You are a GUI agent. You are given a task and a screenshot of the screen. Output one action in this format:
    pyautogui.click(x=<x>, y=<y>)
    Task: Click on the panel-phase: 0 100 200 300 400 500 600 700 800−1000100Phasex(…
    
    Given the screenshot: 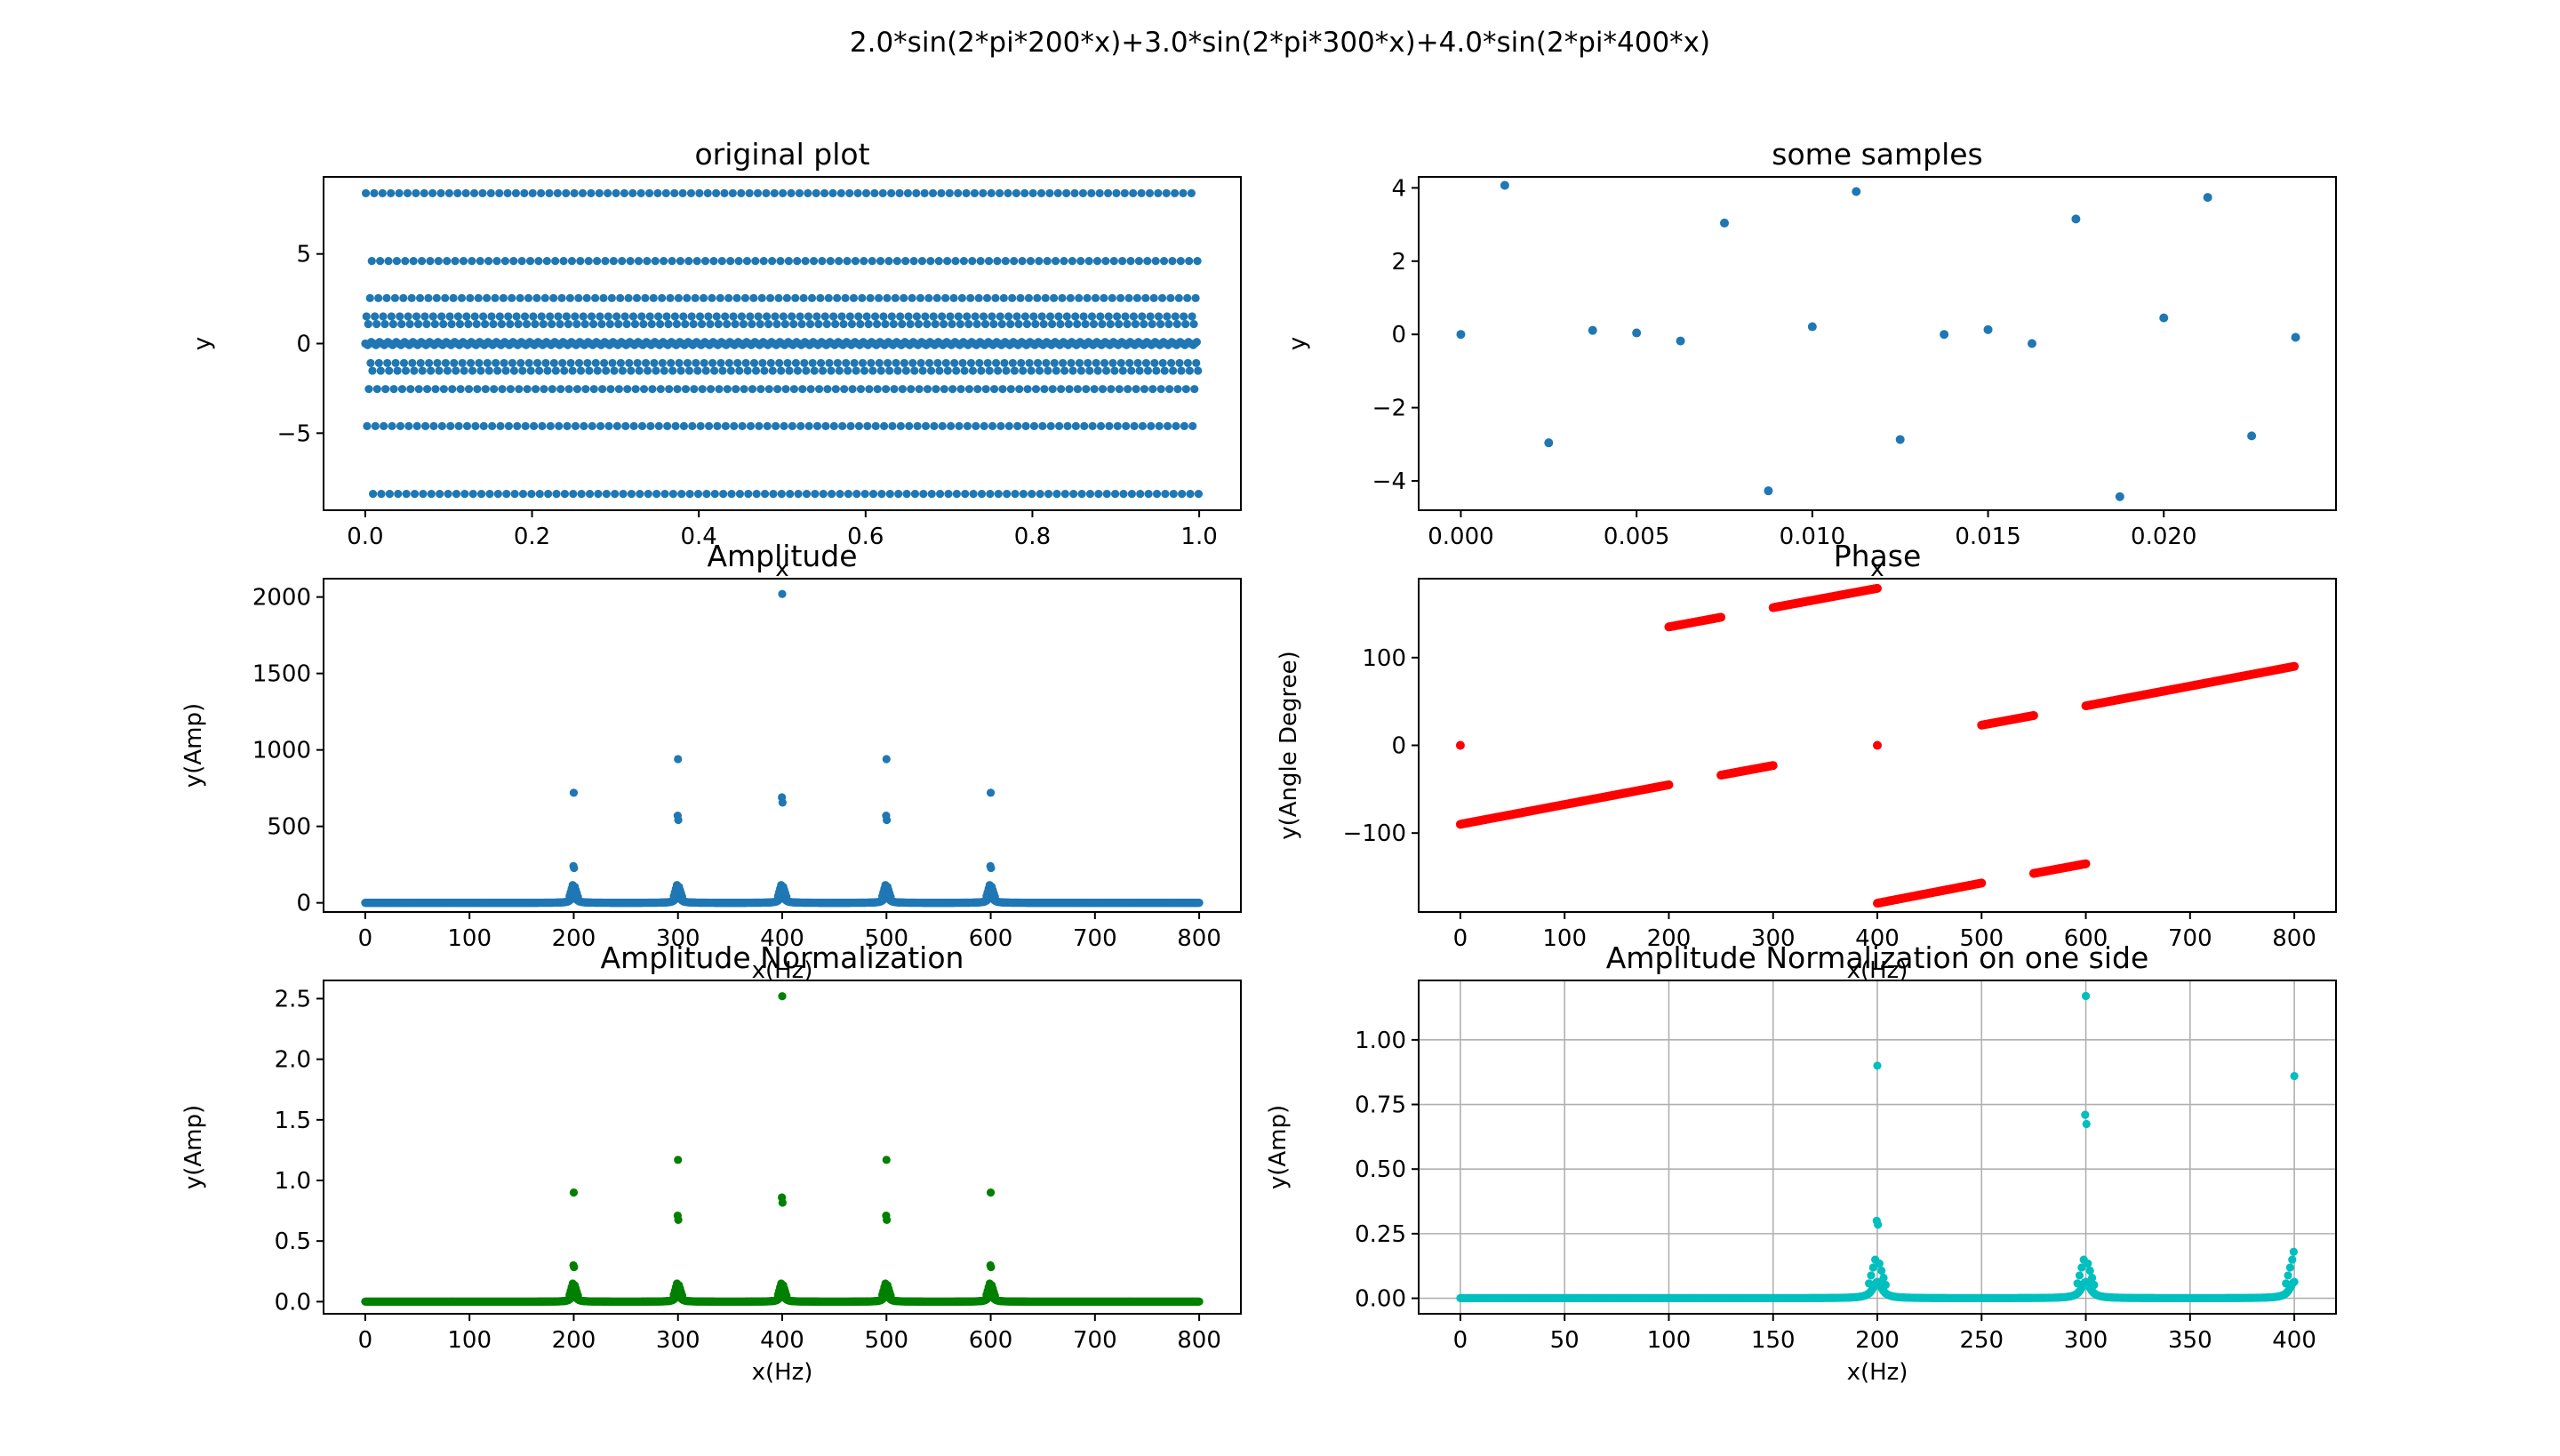 What is the action you would take?
    pyautogui.click(x=1806, y=761)
    